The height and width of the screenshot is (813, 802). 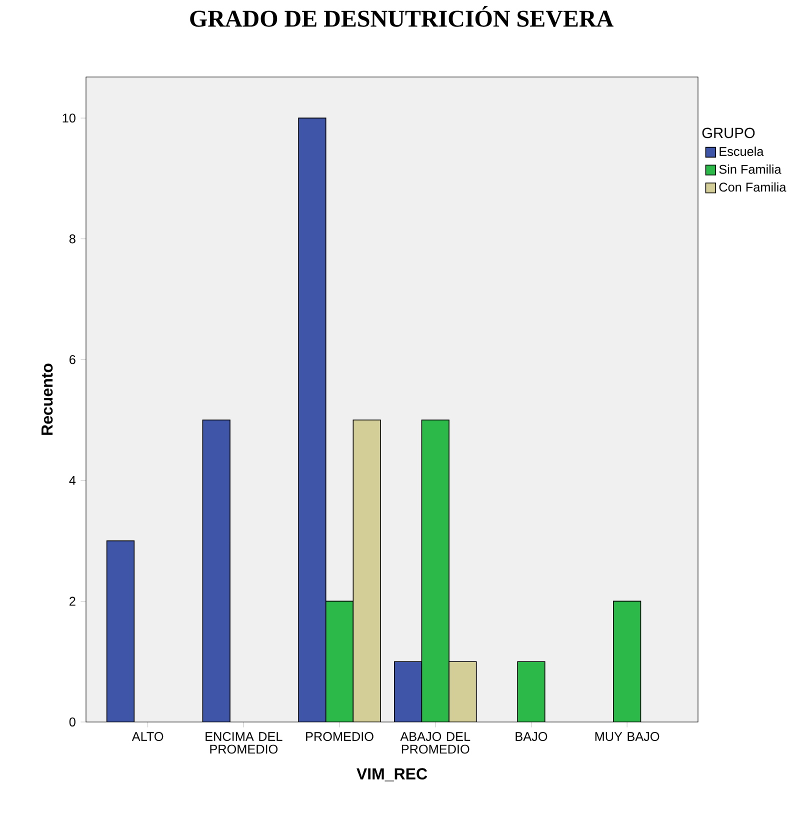 What do you see at coordinates (47, 399) in the screenshot?
I see `y-axis-title: Recuento` at bounding box center [47, 399].